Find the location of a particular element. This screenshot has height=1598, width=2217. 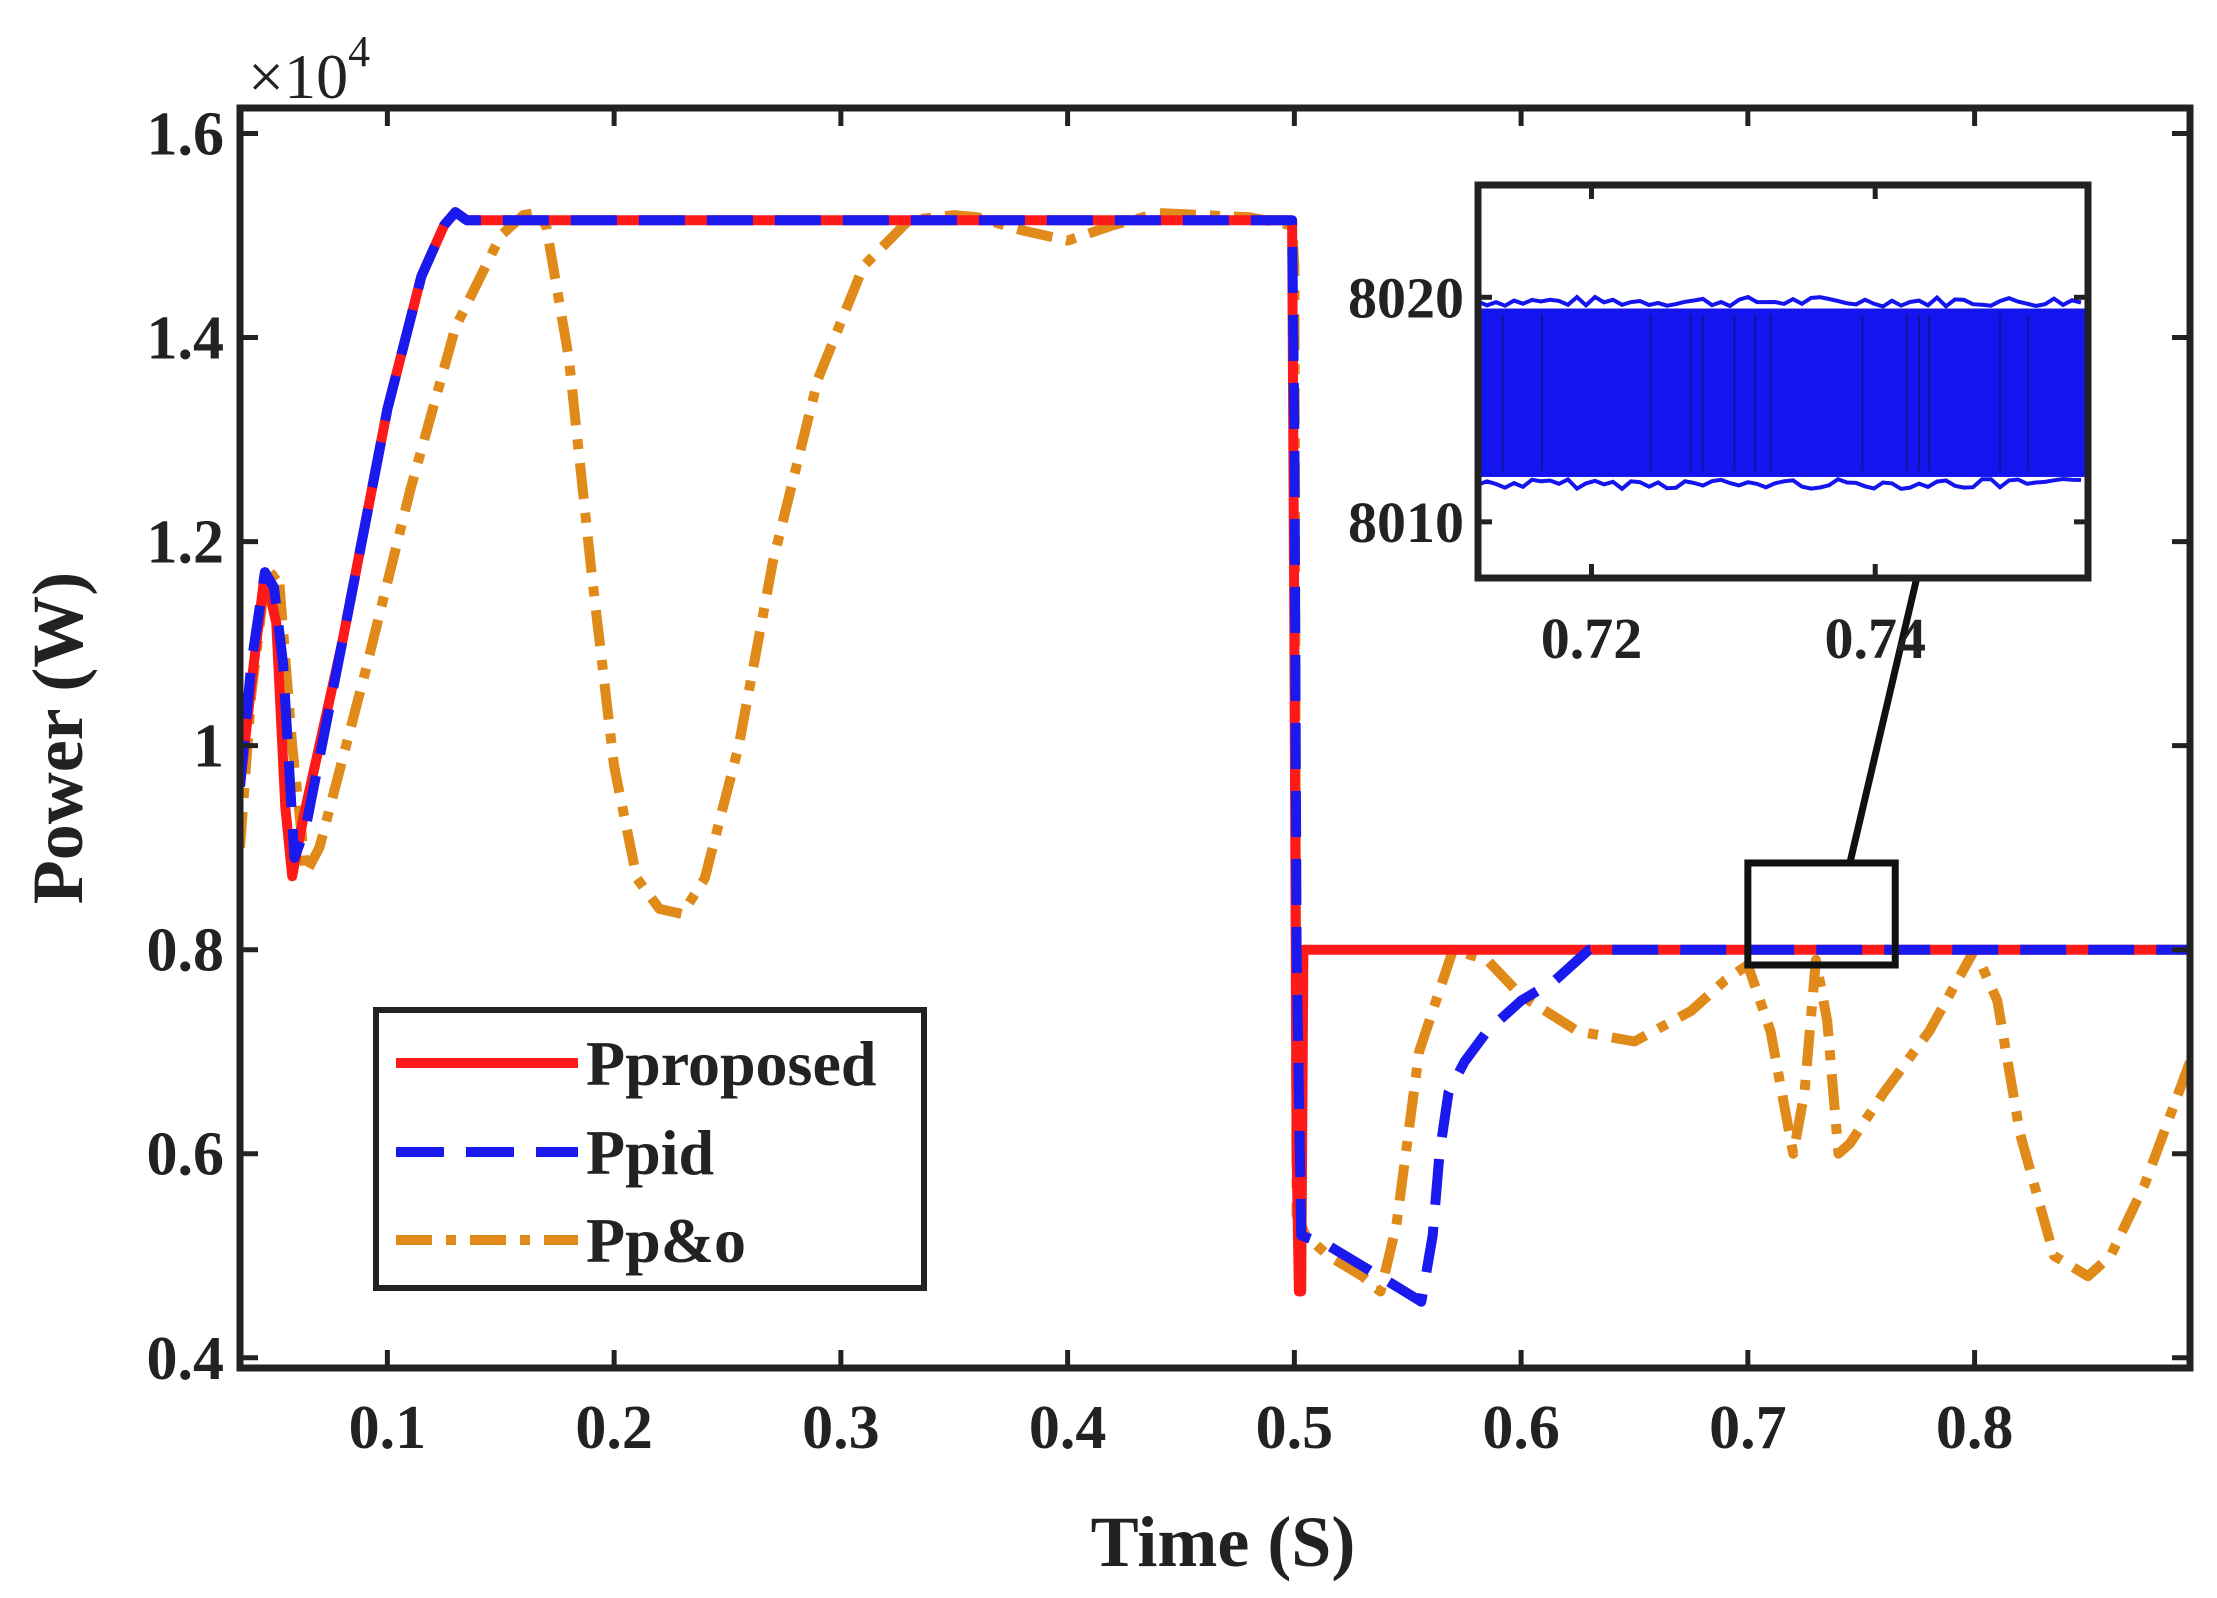

x-tick-label: 0.6 is located at coordinates (1521, 1428).